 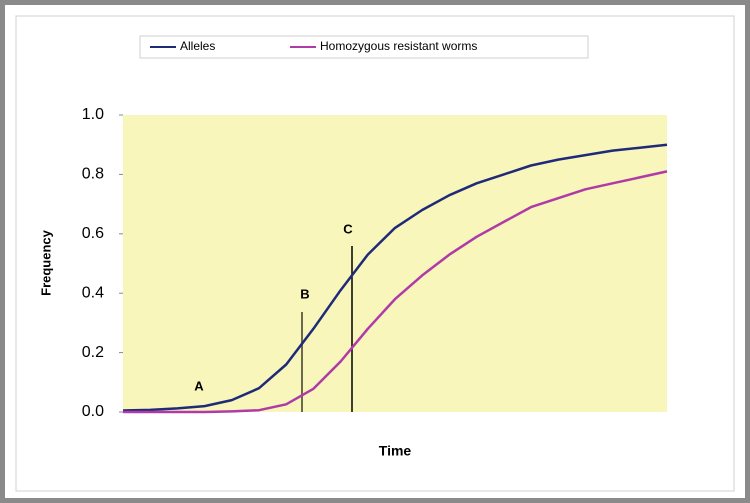 What do you see at coordinates (199, 385) in the screenshot?
I see `annotation: A` at bounding box center [199, 385].